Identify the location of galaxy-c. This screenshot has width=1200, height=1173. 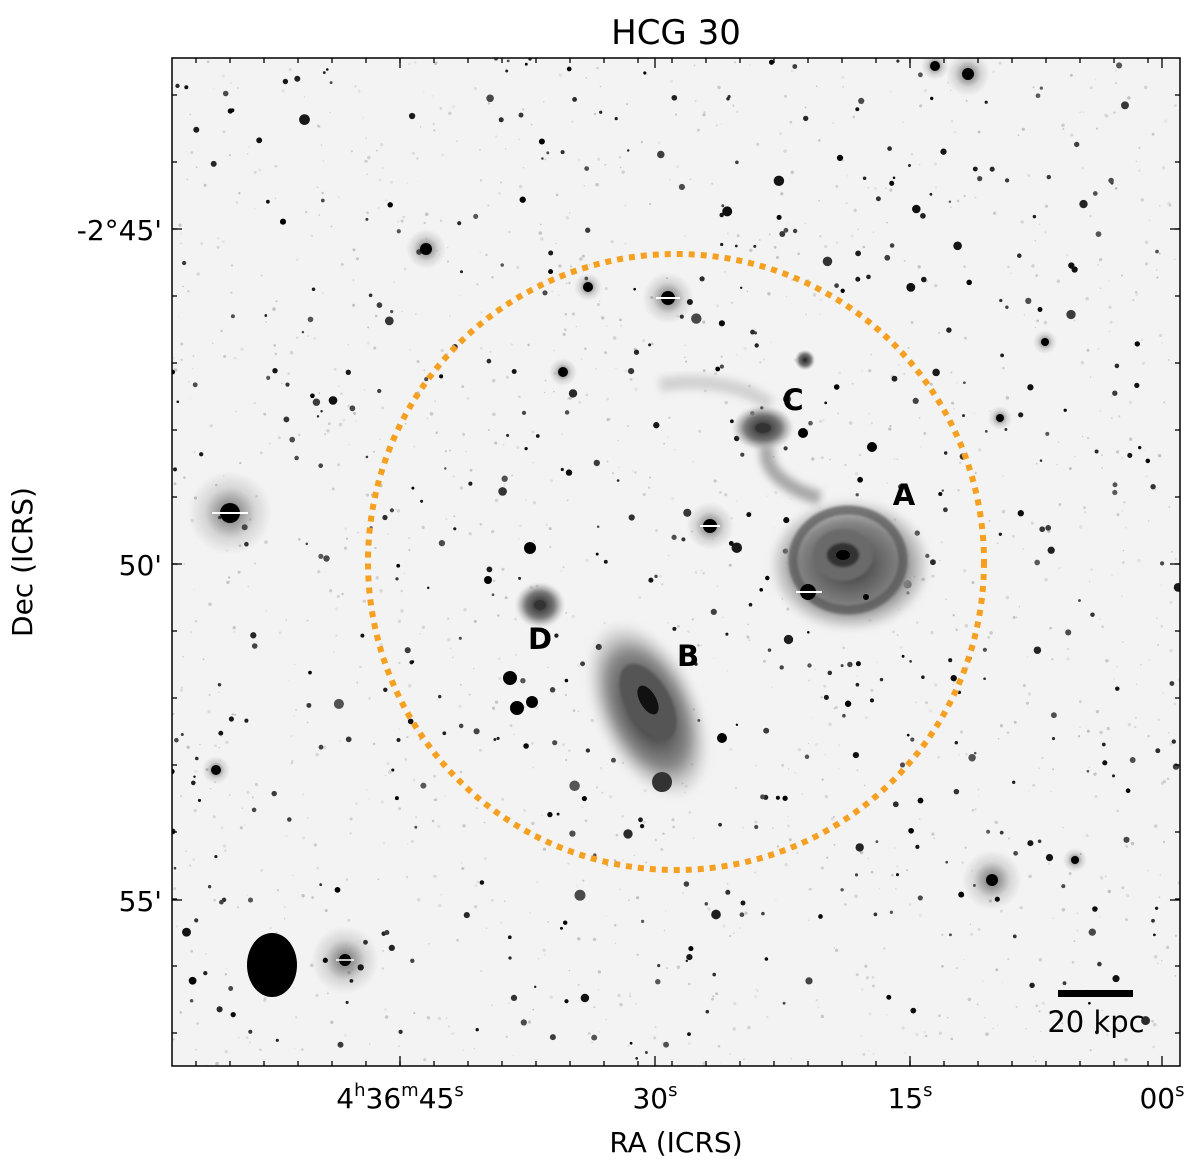
(805, 401).